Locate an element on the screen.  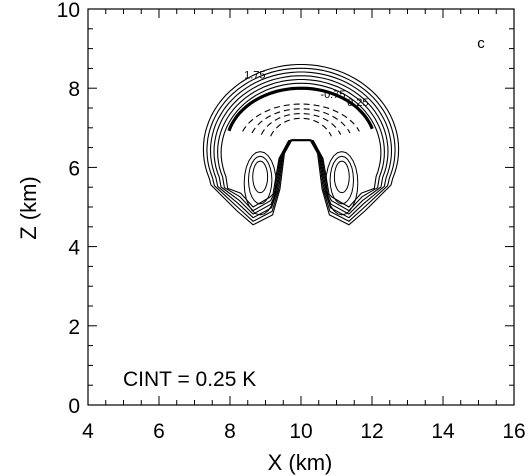
x-tick-label: 14 is located at coordinates (443, 431).